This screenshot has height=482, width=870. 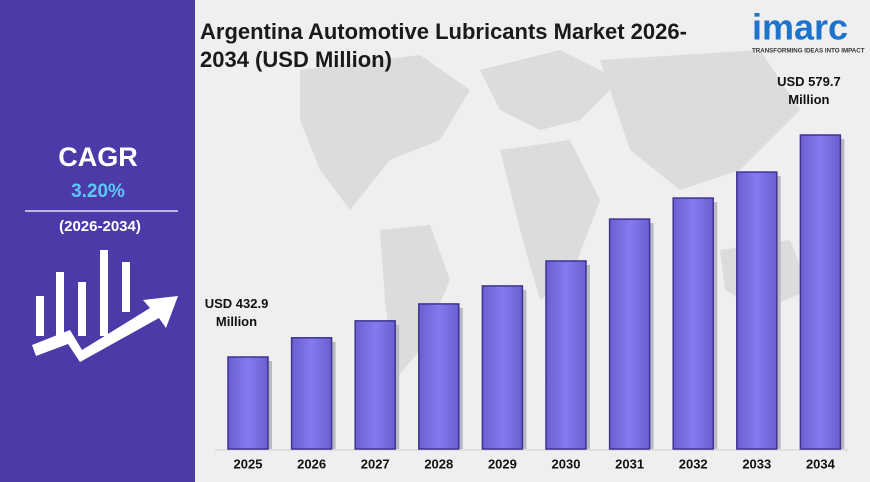 What do you see at coordinates (438, 463) in the screenshot?
I see `x-tick-label: 2028` at bounding box center [438, 463].